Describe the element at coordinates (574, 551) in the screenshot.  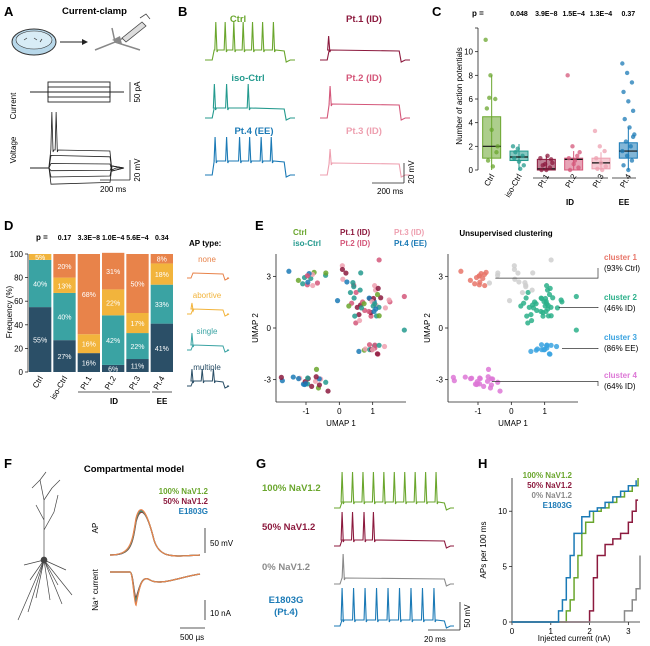
I see `h-series-line` at that location.